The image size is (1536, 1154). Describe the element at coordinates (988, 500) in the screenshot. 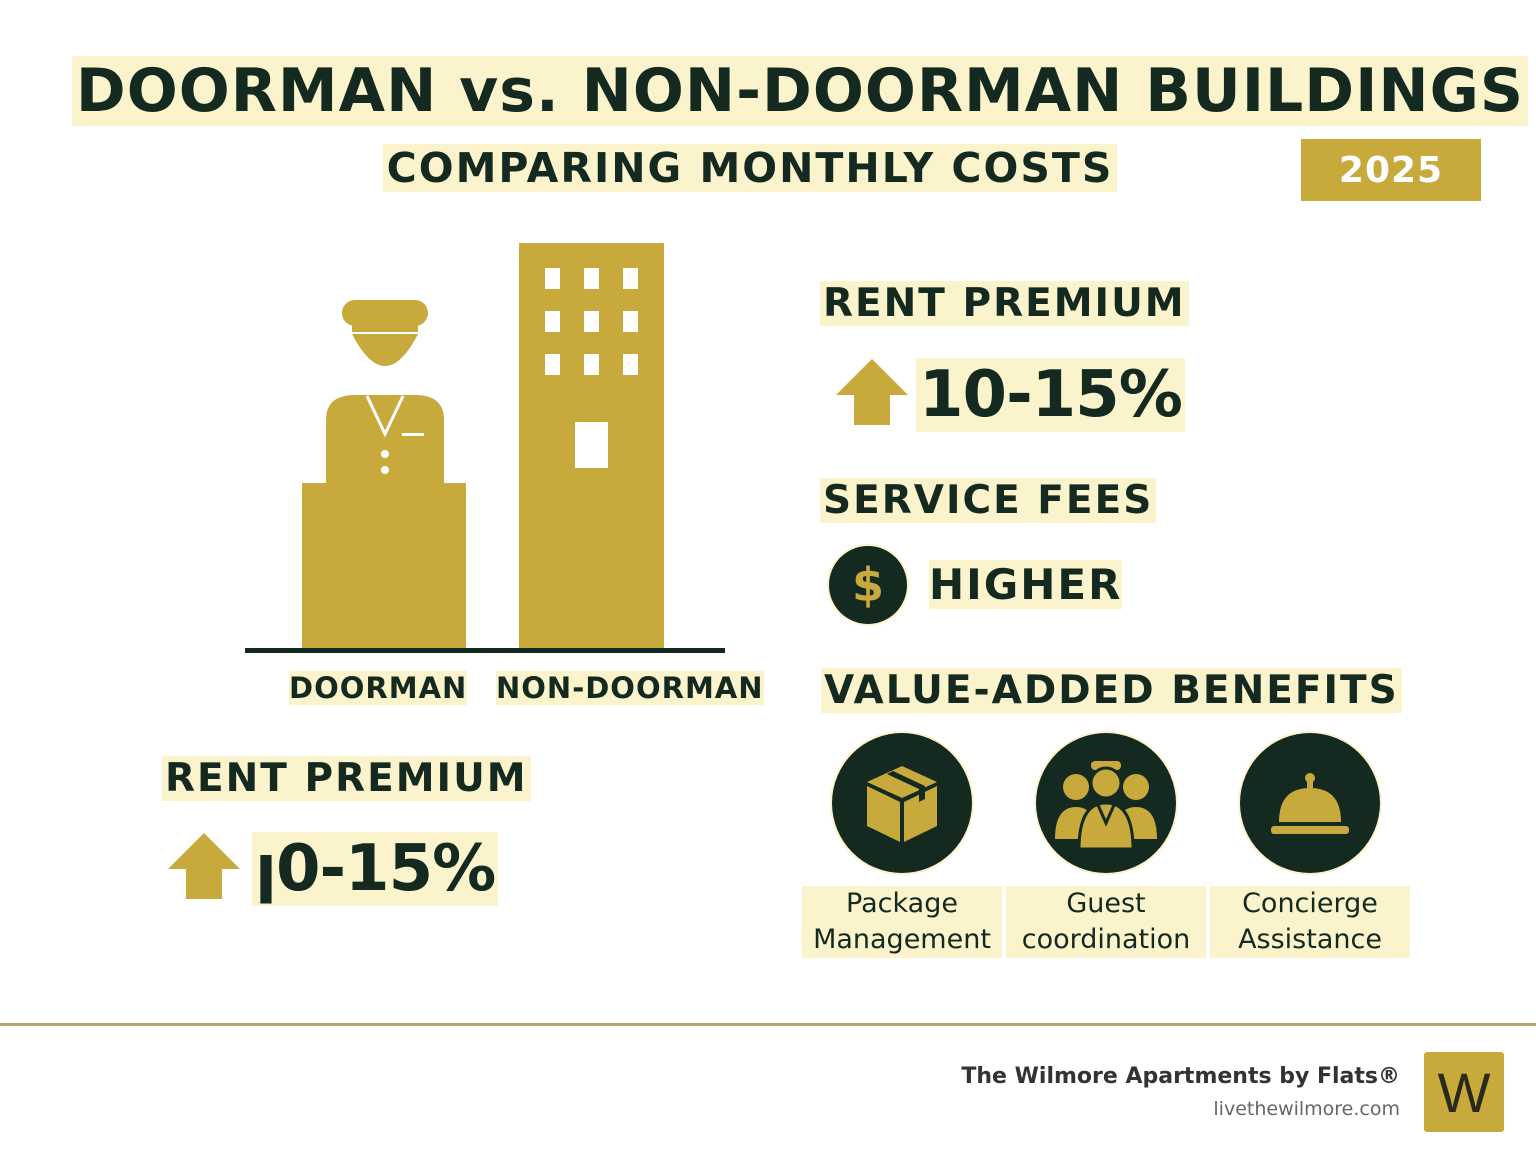

I see `service-fees-heading: SERVICE FEES` at that location.